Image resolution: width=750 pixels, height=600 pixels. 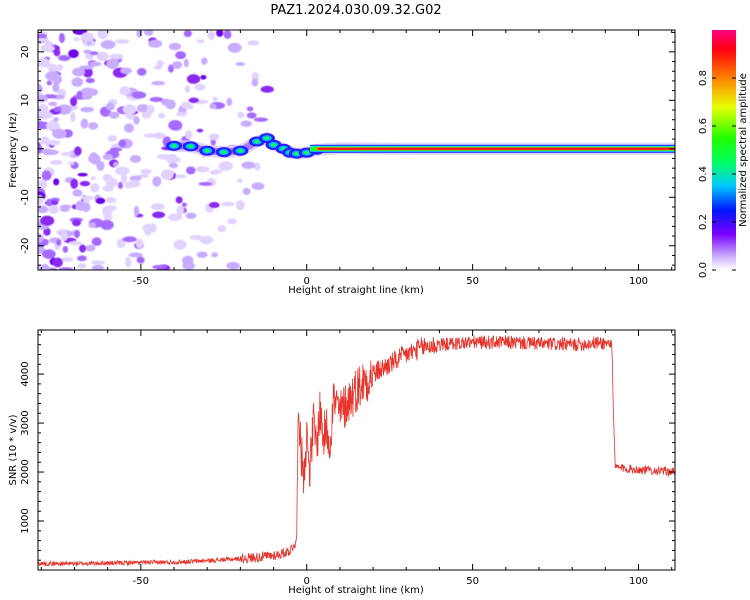 I want to click on spectrogram-y-tick-label: 10, so click(x=25, y=100).